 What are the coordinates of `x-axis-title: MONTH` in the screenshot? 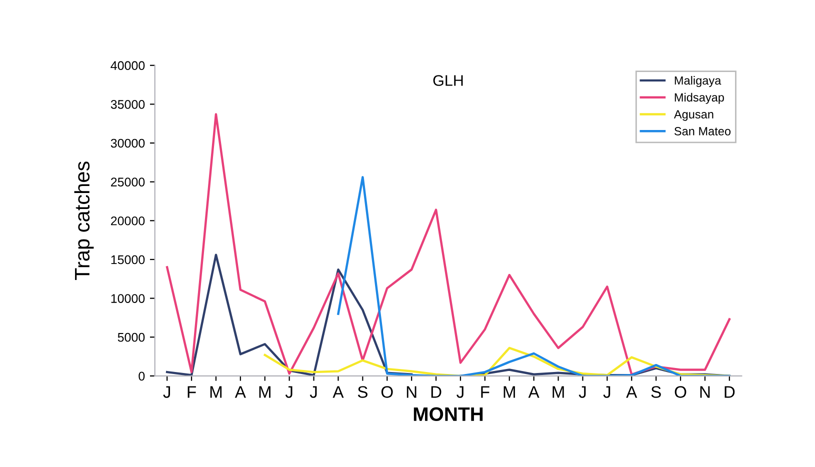 It's located at (448, 414).